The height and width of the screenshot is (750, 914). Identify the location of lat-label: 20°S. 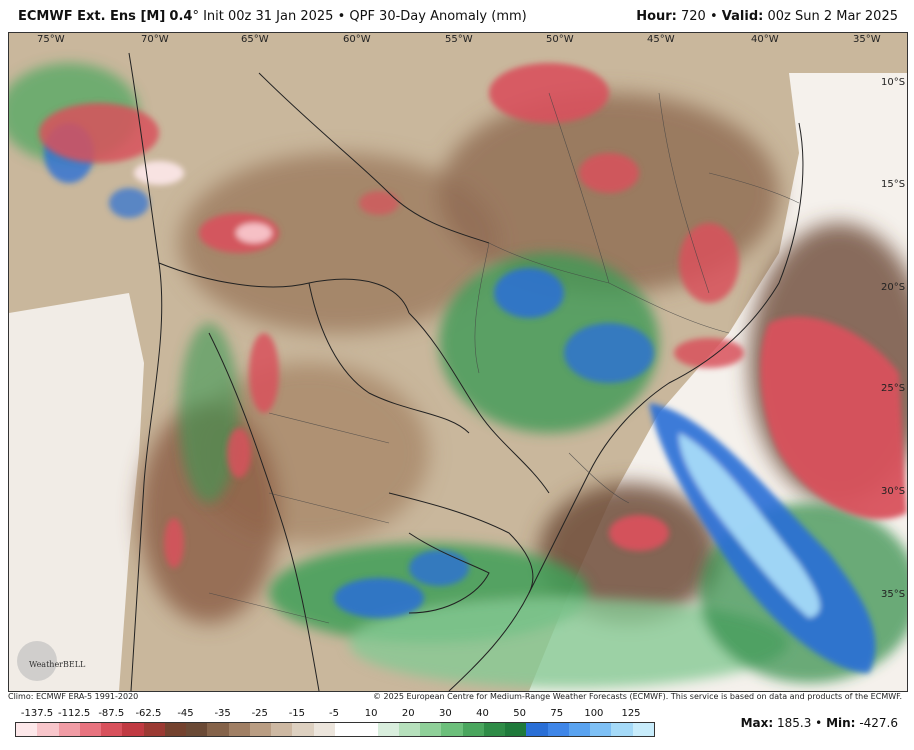
(893, 287).